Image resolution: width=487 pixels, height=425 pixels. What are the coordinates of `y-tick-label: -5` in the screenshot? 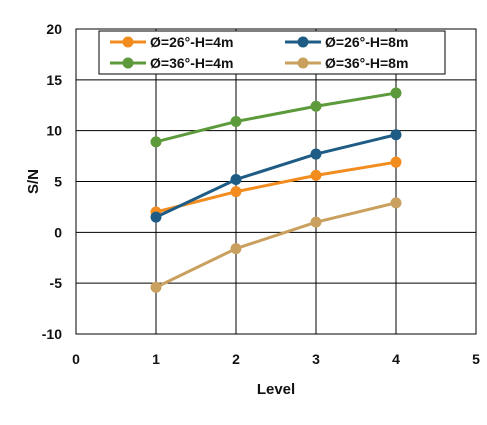 It's located at (56, 283).